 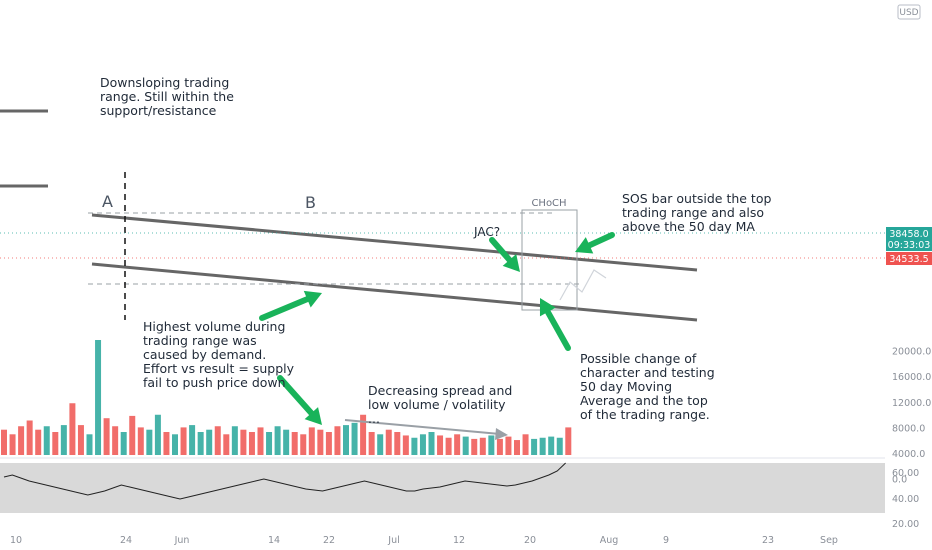 What do you see at coordinates (666, 540) in the screenshot?
I see `time-tick-label: 9` at bounding box center [666, 540].